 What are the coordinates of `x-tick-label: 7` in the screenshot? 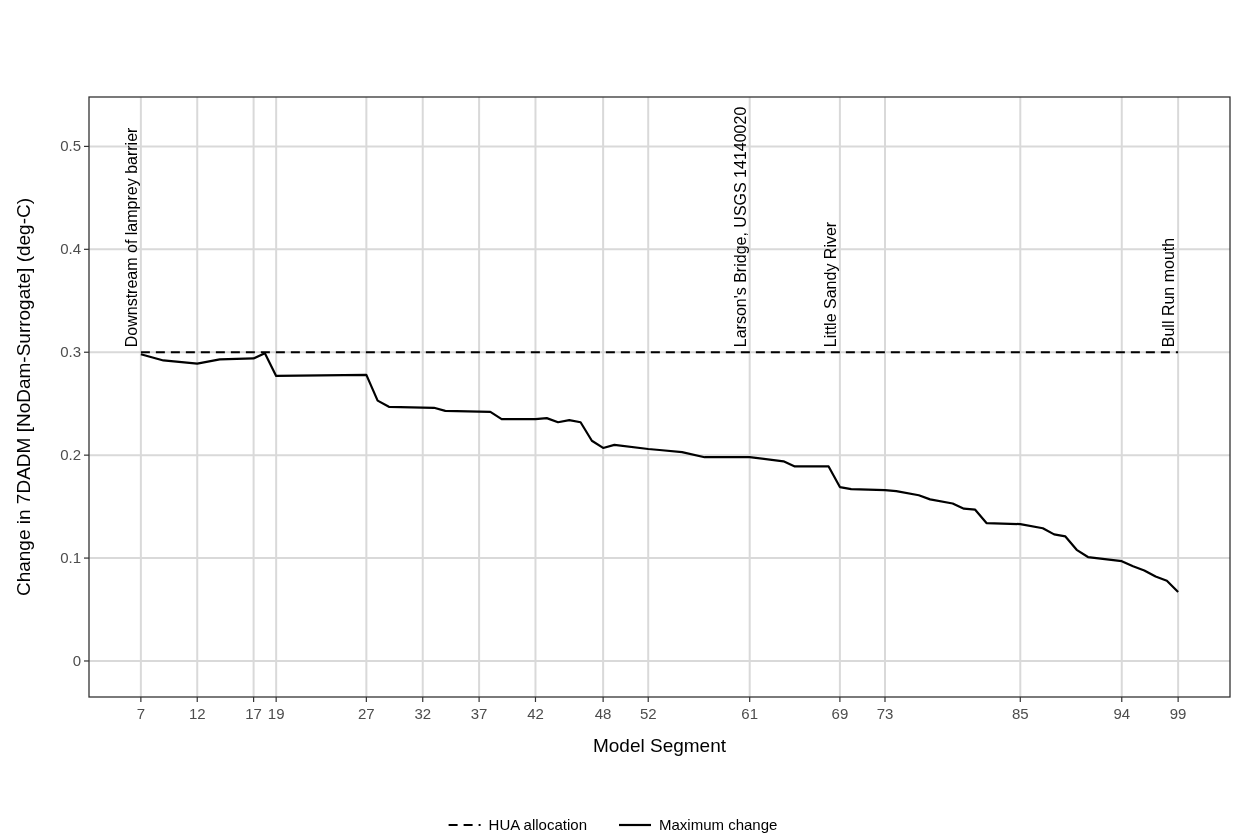 It's located at (141, 713).